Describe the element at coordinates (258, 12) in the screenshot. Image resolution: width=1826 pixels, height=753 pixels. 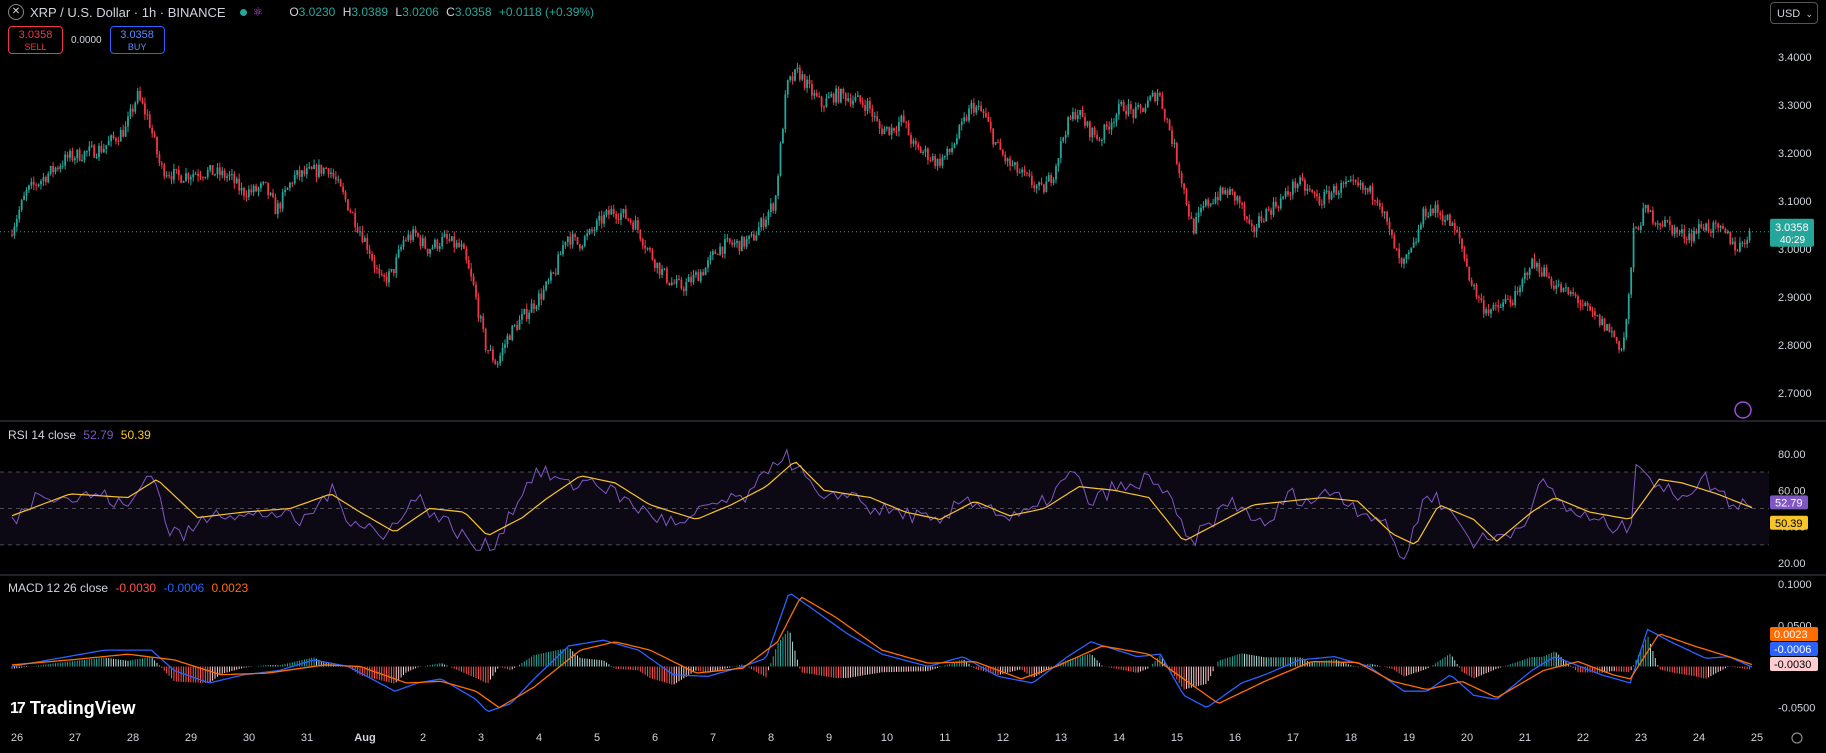
I see `share-icon: ⚛` at that location.